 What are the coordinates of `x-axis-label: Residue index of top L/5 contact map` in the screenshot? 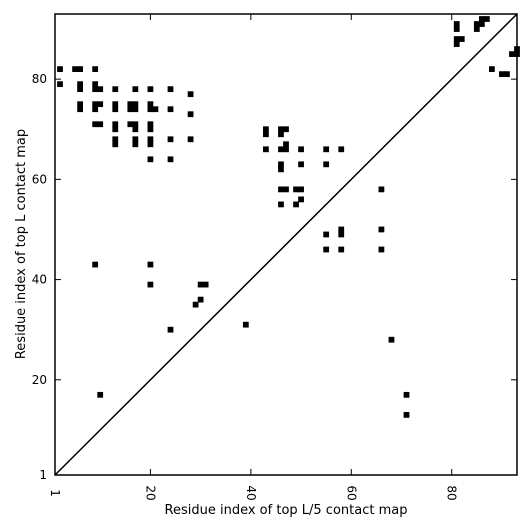 It's located at (286, 510).